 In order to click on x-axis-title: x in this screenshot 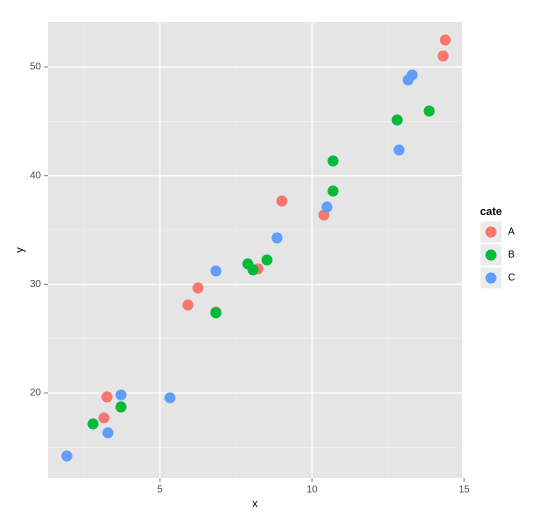, I will do `click(255, 504)`.